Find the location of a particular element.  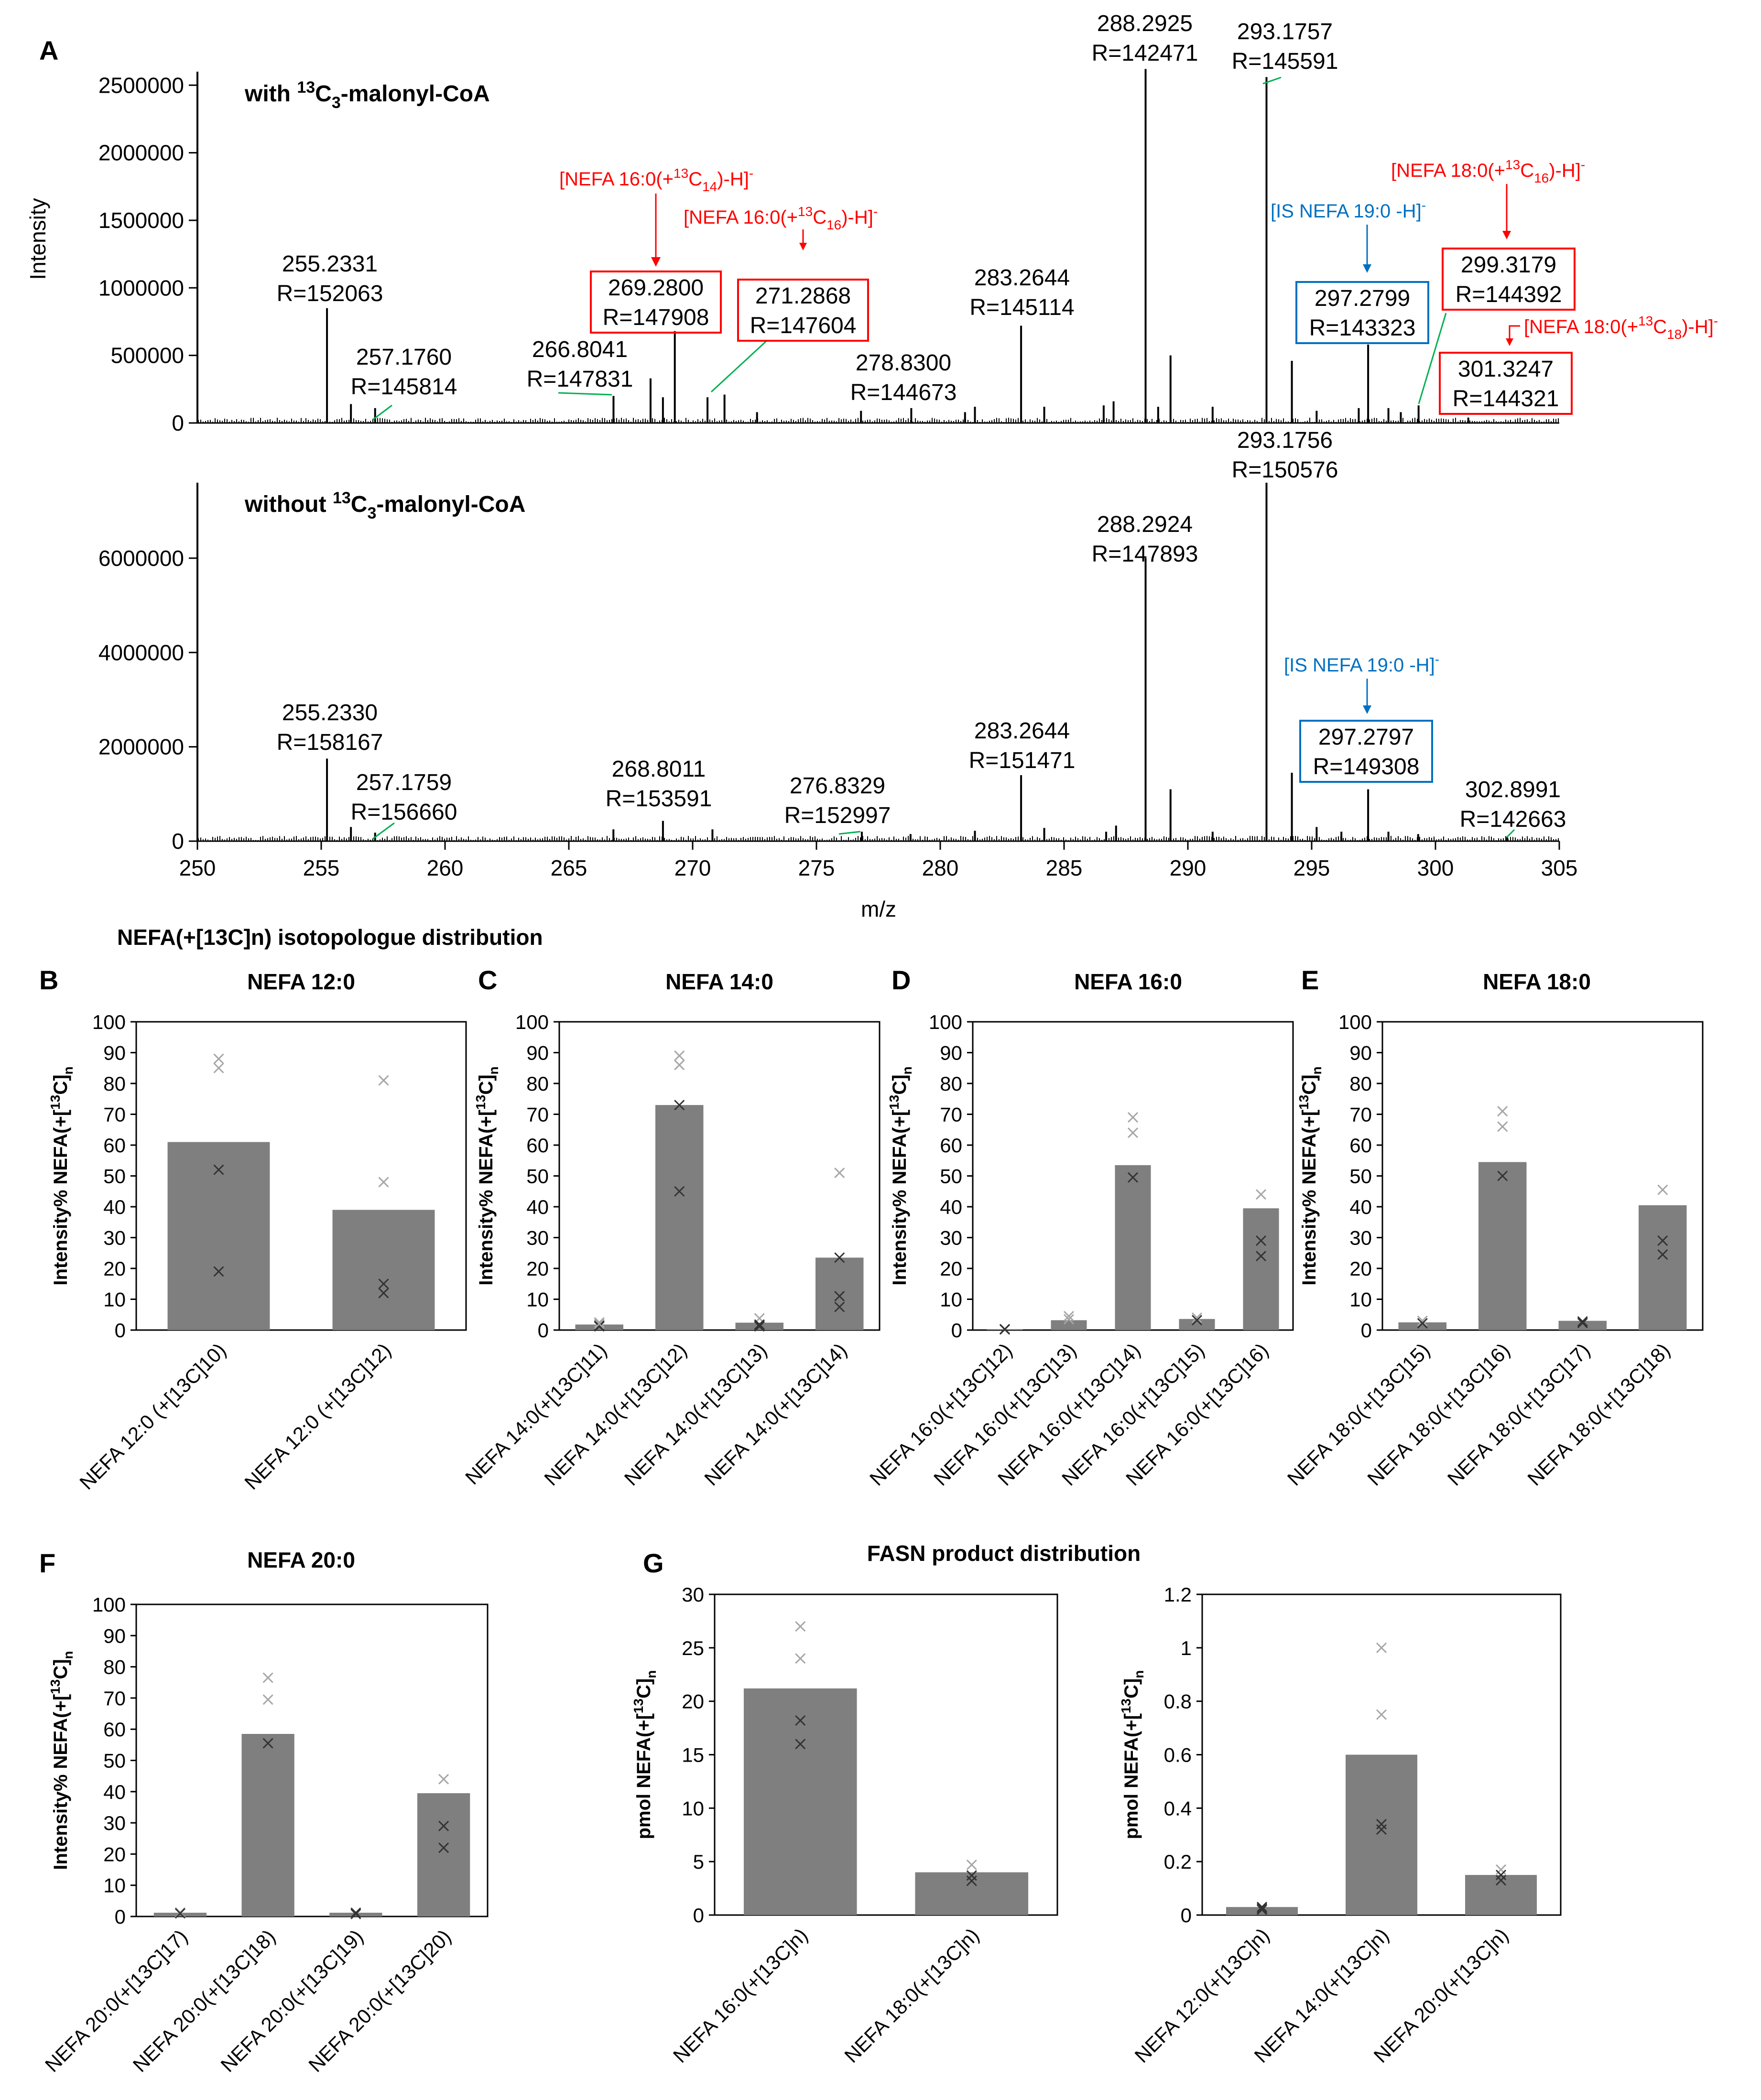

y-tick-label: 25 is located at coordinates (693, 1648).